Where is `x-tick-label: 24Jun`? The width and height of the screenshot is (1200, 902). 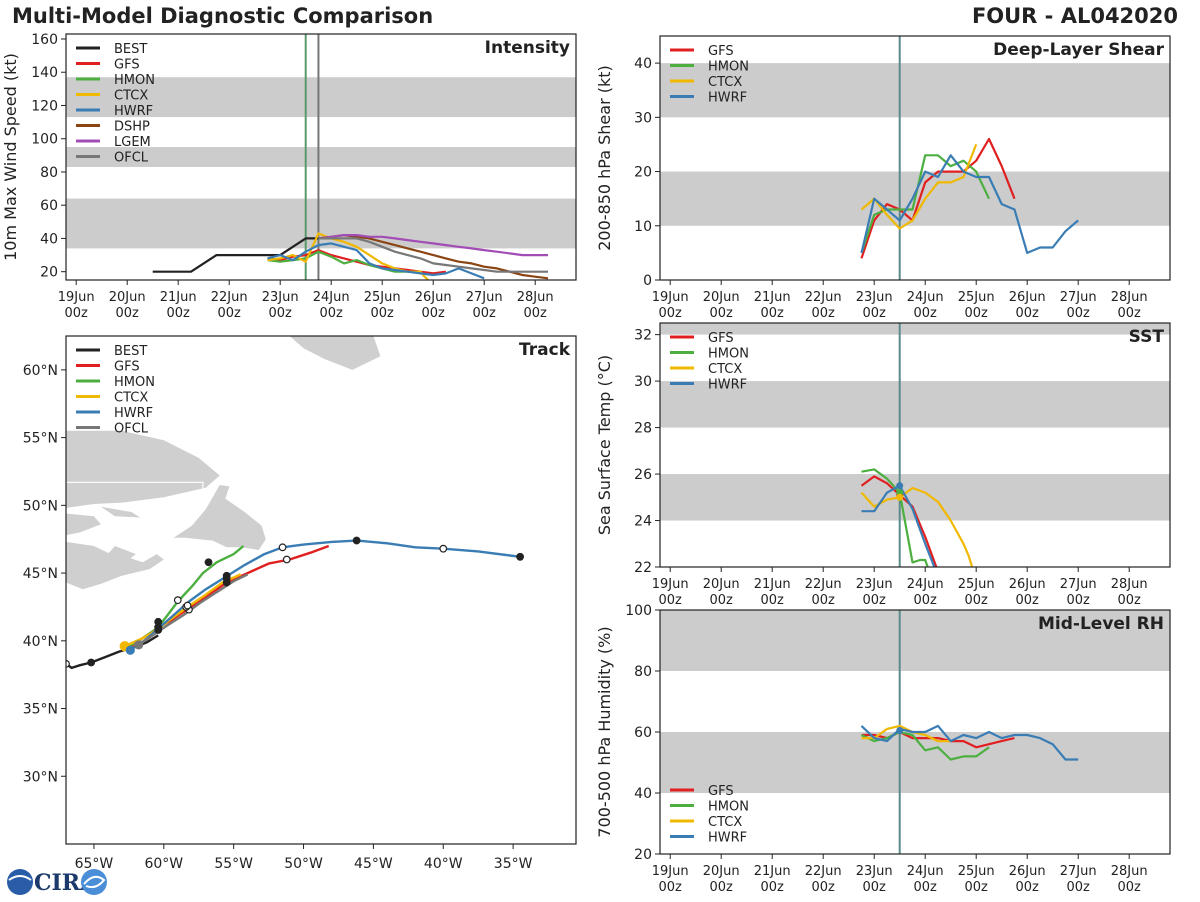
x-tick-label: 24Jun is located at coordinates (925, 584).